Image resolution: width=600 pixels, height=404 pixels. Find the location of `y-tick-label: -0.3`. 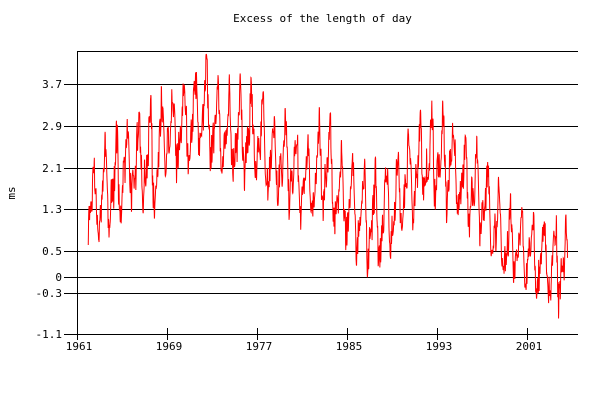

y-tick-label: -0.3 is located at coordinates (49, 293).